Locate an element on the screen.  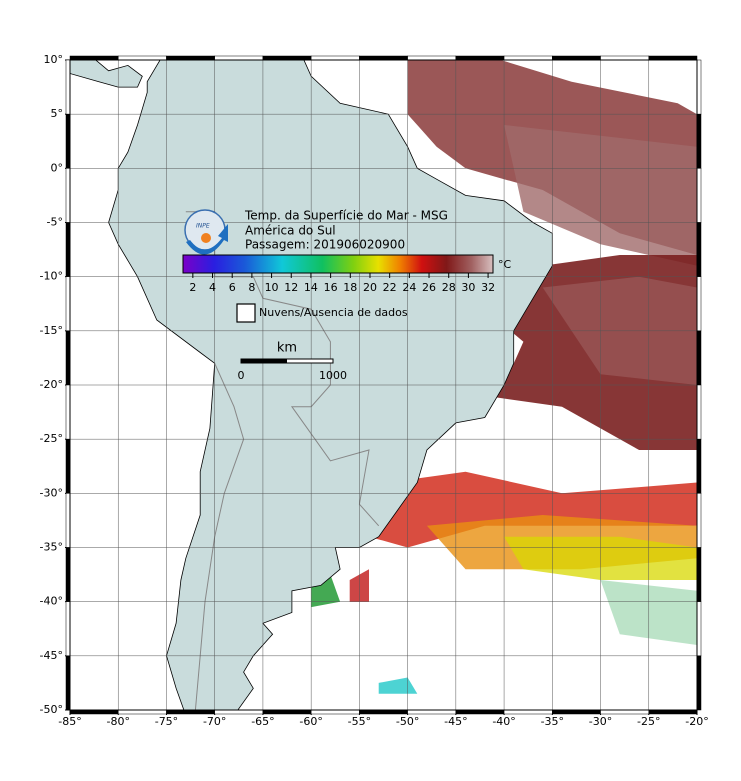
colorbar-tick-label: 30 is located at coordinates (468, 287).